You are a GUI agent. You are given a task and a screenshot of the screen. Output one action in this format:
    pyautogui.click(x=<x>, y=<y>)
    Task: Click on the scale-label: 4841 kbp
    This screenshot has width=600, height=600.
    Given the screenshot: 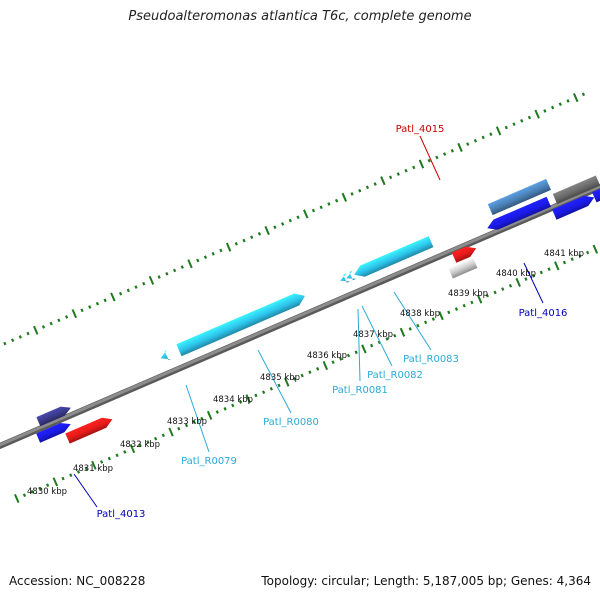 What is the action you would take?
    pyautogui.click(x=564, y=254)
    